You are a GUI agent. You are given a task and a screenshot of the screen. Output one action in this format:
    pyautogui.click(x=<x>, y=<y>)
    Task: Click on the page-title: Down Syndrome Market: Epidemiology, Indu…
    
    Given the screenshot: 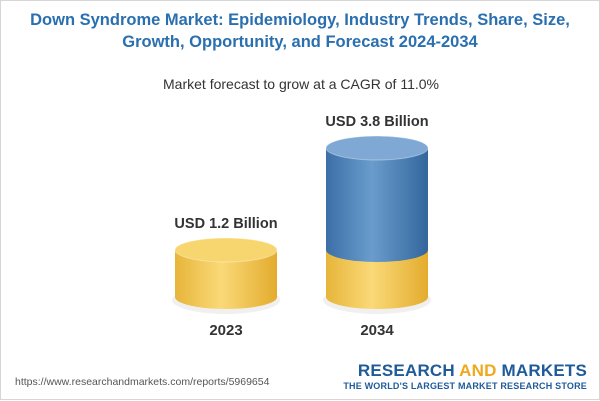 What is the action you would take?
    pyautogui.click(x=300, y=31)
    